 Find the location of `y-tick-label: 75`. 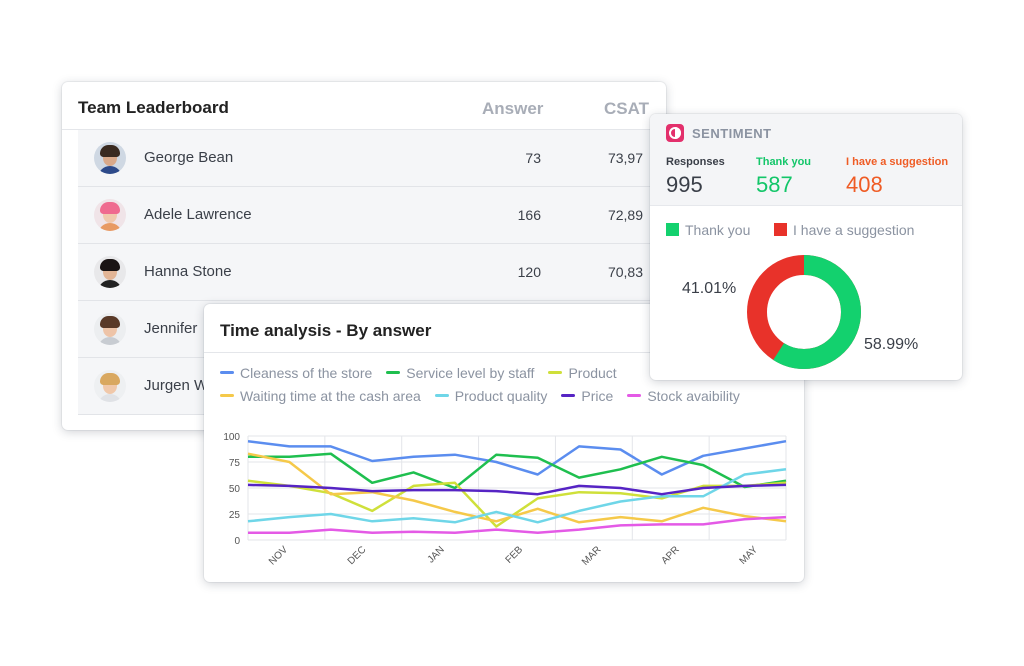

y-tick-label: 75 is located at coordinates (235, 463).